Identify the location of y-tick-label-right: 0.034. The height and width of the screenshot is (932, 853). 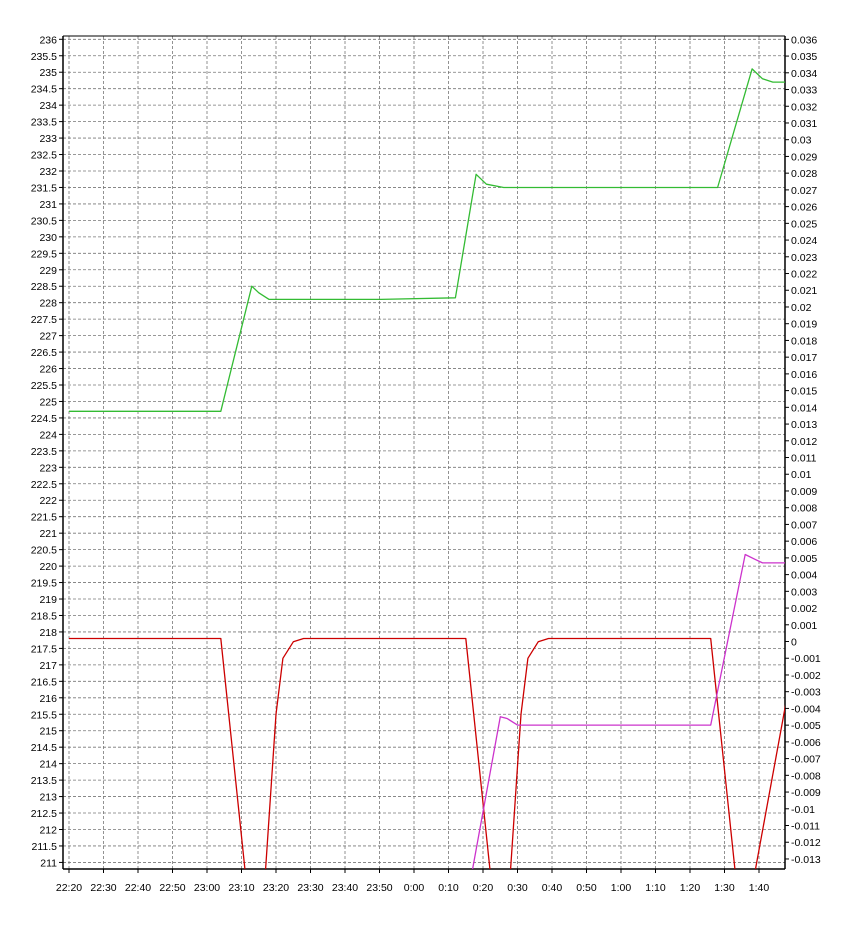
(804, 74).